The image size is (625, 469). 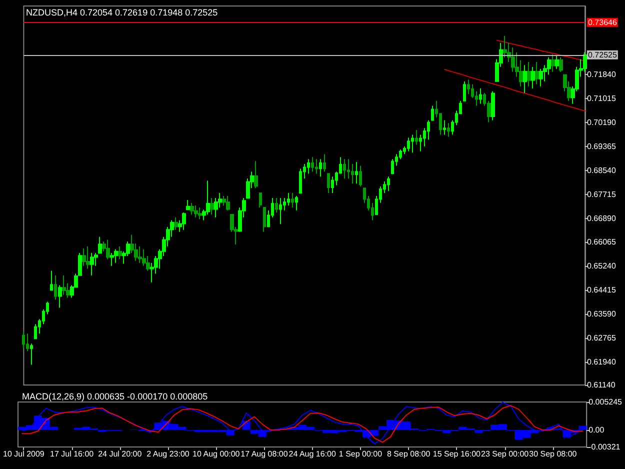 What do you see at coordinates (120, 454) in the screenshot?
I see `x-tick-label: 24 Jul 20:00` at bounding box center [120, 454].